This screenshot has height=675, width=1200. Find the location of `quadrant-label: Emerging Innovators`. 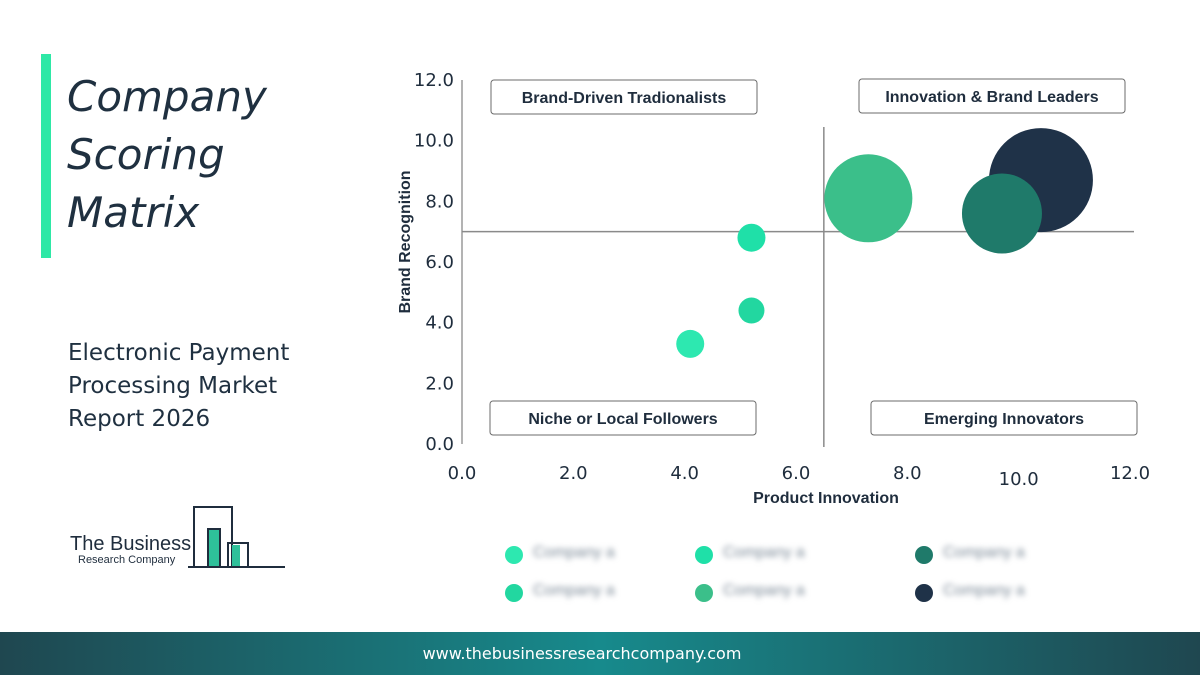

quadrant-label: Emerging Innovators is located at coordinates (1004, 418).